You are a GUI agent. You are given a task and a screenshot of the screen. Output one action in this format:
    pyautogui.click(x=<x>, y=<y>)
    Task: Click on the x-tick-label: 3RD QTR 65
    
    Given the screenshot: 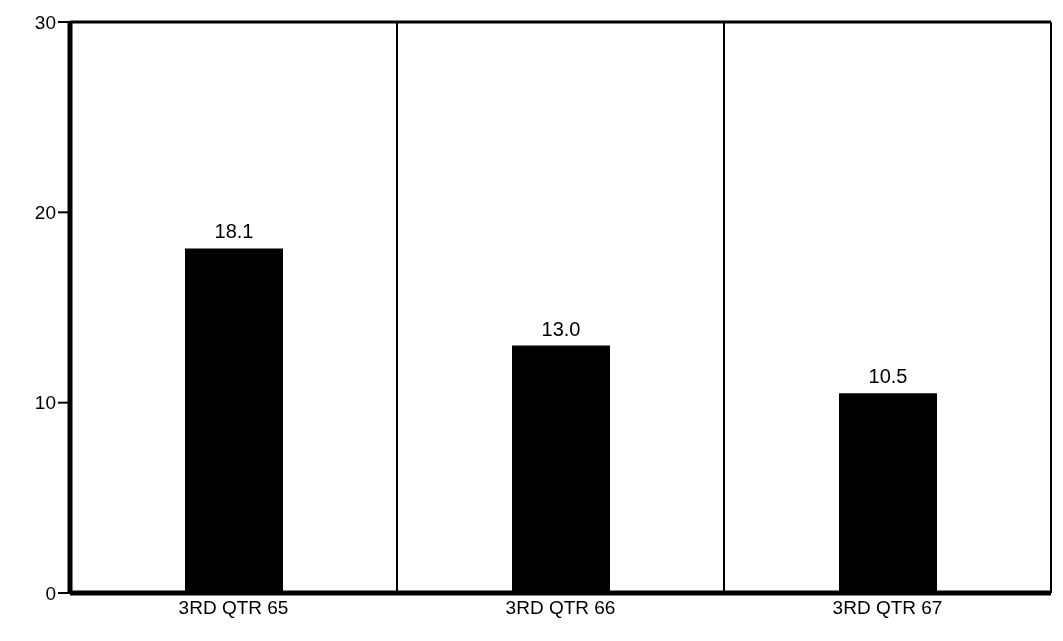 What is the action you would take?
    pyautogui.click(x=233, y=608)
    